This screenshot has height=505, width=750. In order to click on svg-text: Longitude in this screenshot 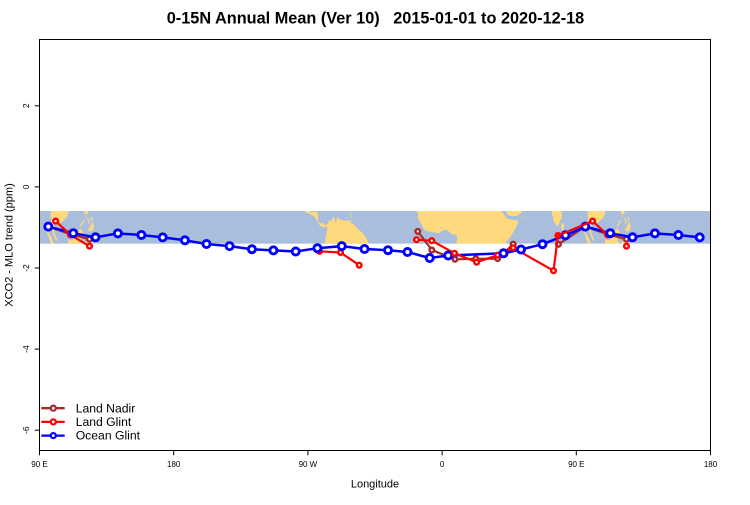, I will do `click(375, 485)`.